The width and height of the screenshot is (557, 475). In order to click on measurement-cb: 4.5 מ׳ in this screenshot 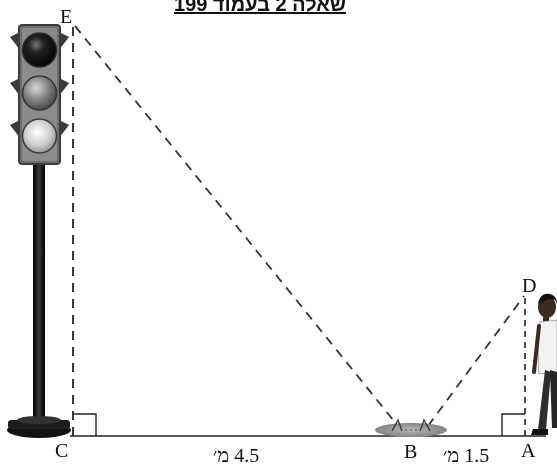, I will do `click(236, 456)`.